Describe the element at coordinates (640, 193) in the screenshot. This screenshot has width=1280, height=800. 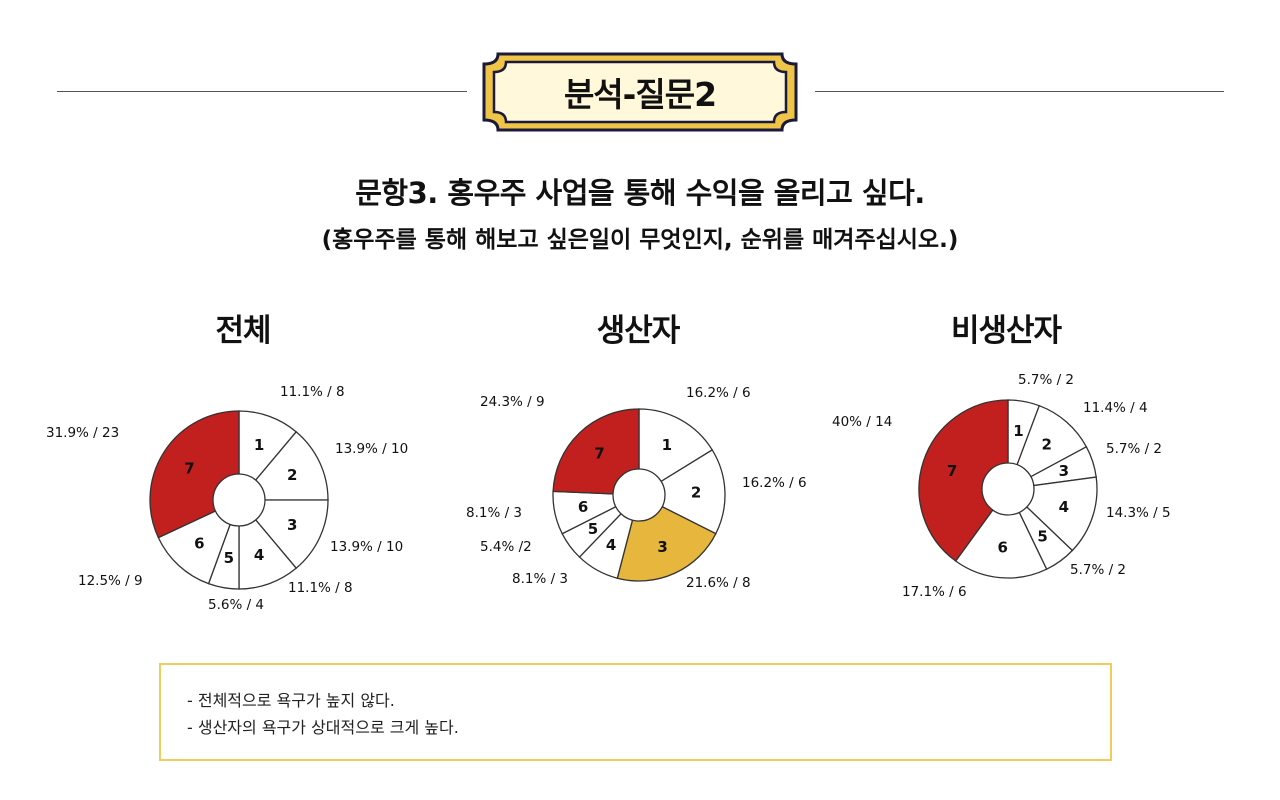
I see `question-title: 문항3. 홍우주 사업을 통해 수익을 올리고 싶다.` at that location.